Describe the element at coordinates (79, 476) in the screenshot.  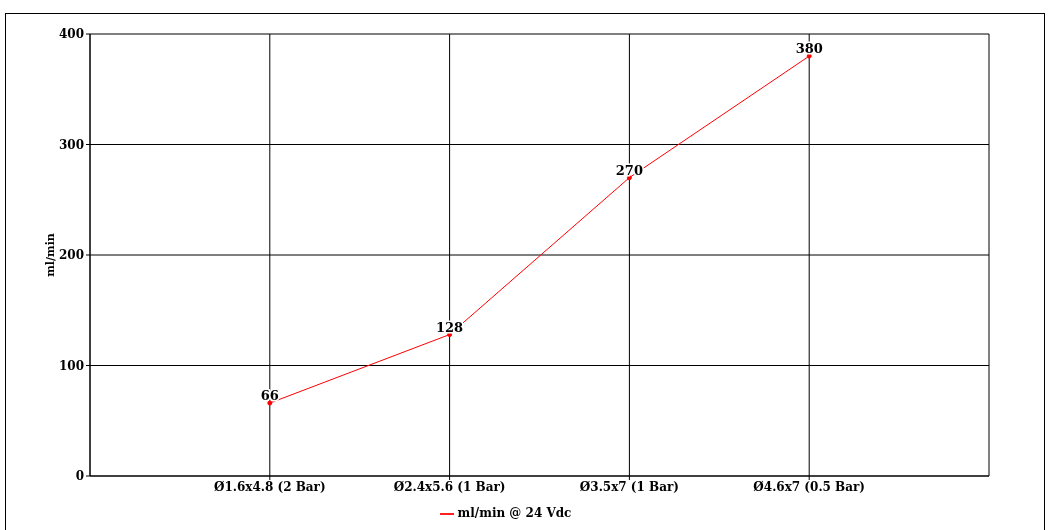
I see `y-tick-label: 0` at that location.